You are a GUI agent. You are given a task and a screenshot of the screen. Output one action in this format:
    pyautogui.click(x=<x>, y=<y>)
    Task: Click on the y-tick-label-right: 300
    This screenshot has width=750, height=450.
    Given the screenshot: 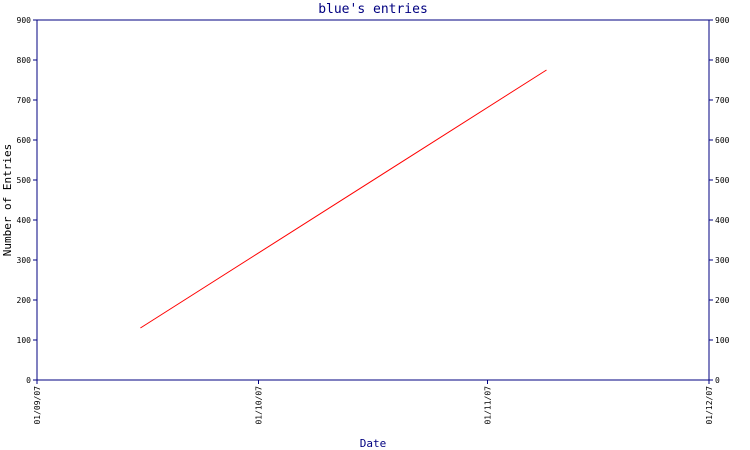 What is the action you would take?
    pyautogui.click(x=722, y=260)
    